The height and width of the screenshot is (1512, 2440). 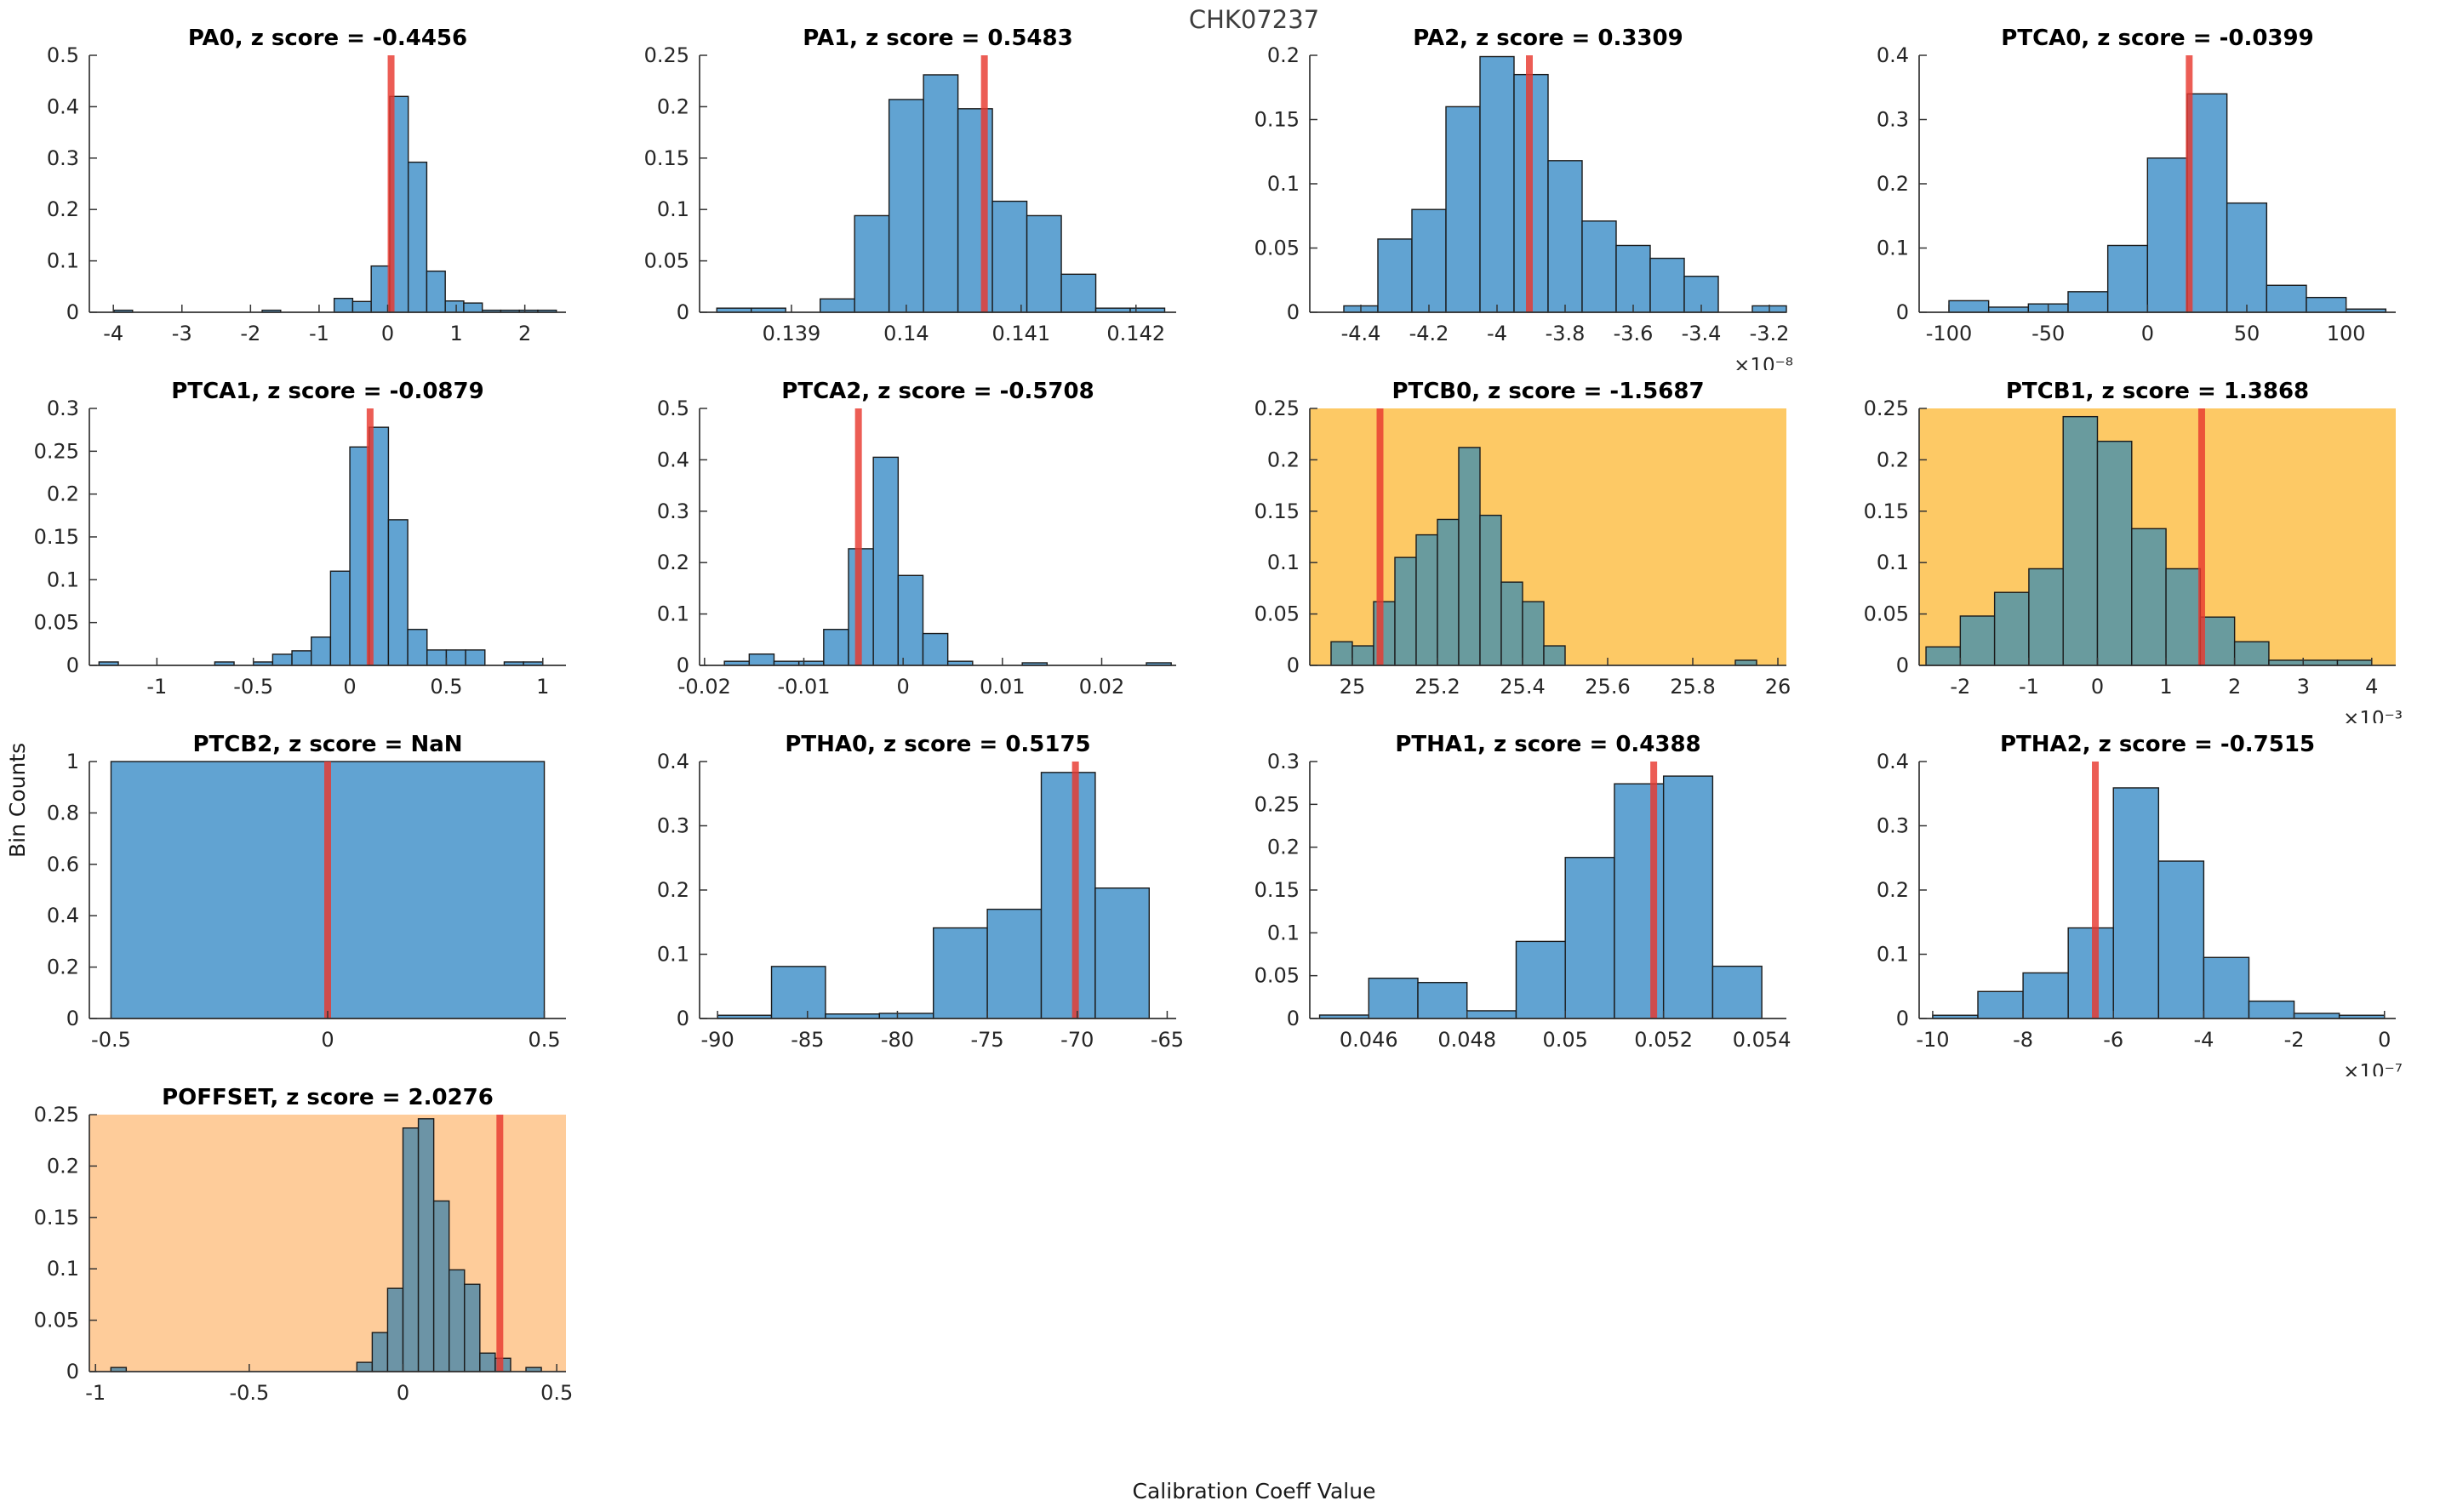 I want to click on tick-labels: 0.139 0.14 0.141 0.142 0 0.05 0.1 0.15 0.2 0.25, so click(x=905, y=194).